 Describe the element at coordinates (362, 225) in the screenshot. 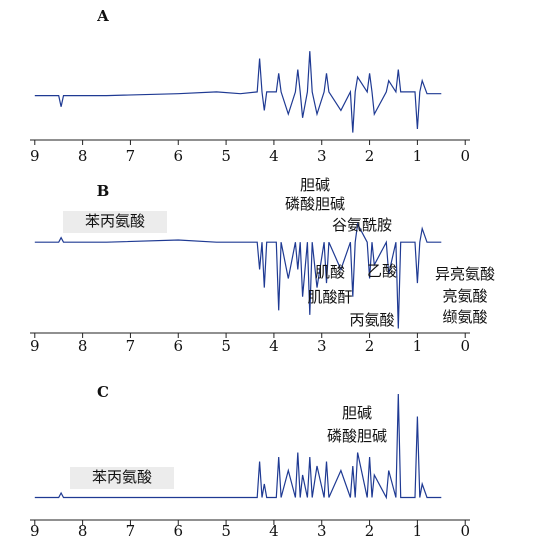

I see `annotation: 谷氨酰胺` at that location.